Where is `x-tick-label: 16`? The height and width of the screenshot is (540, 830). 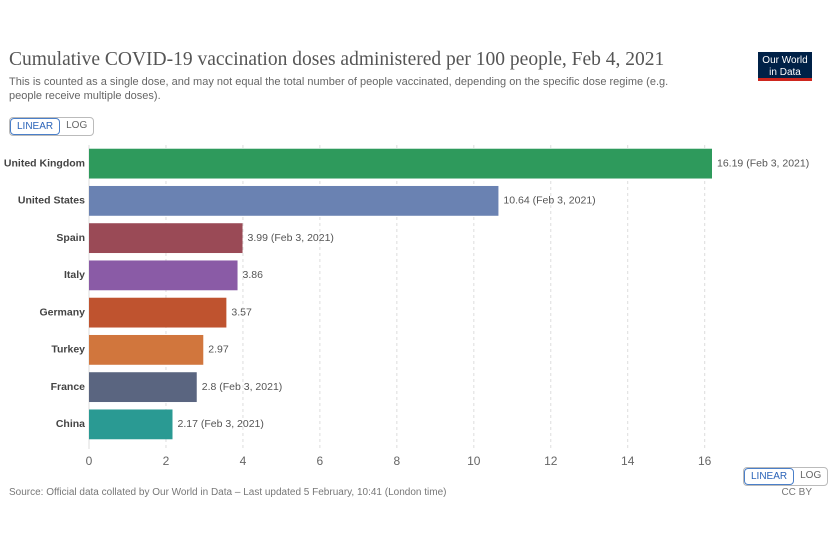 x-tick-label: 16 is located at coordinates (705, 461).